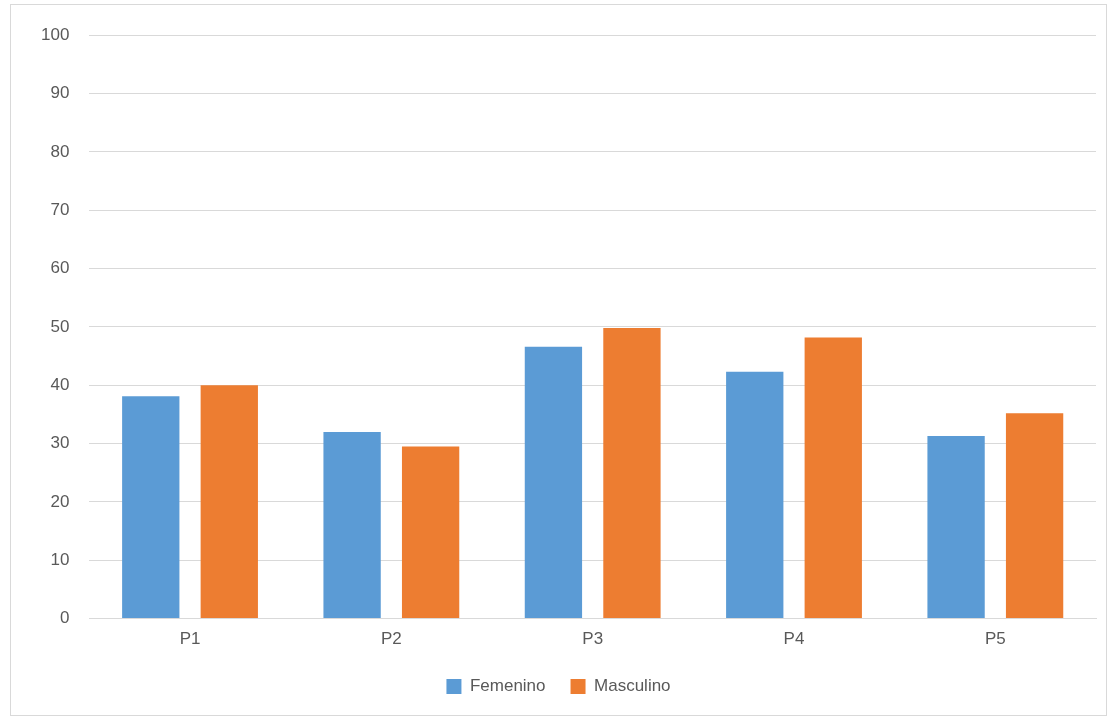 Image resolution: width=1110 pixels, height=718 pixels. Describe the element at coordinates (995, 639) in the screenshot. I see `x-tick-label: P5` at that location.